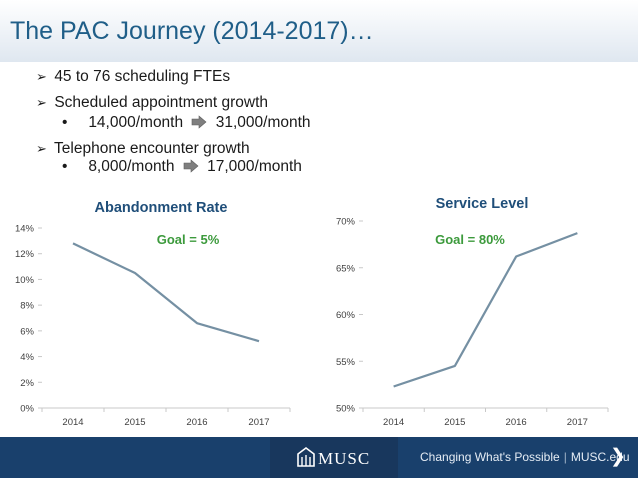 The height and width of the screenshot is (478, 638). What do you see at coordinates (25, 254) in the screenshot?
I see `y-tick-label: 12%` at bounding box center [25, 254].